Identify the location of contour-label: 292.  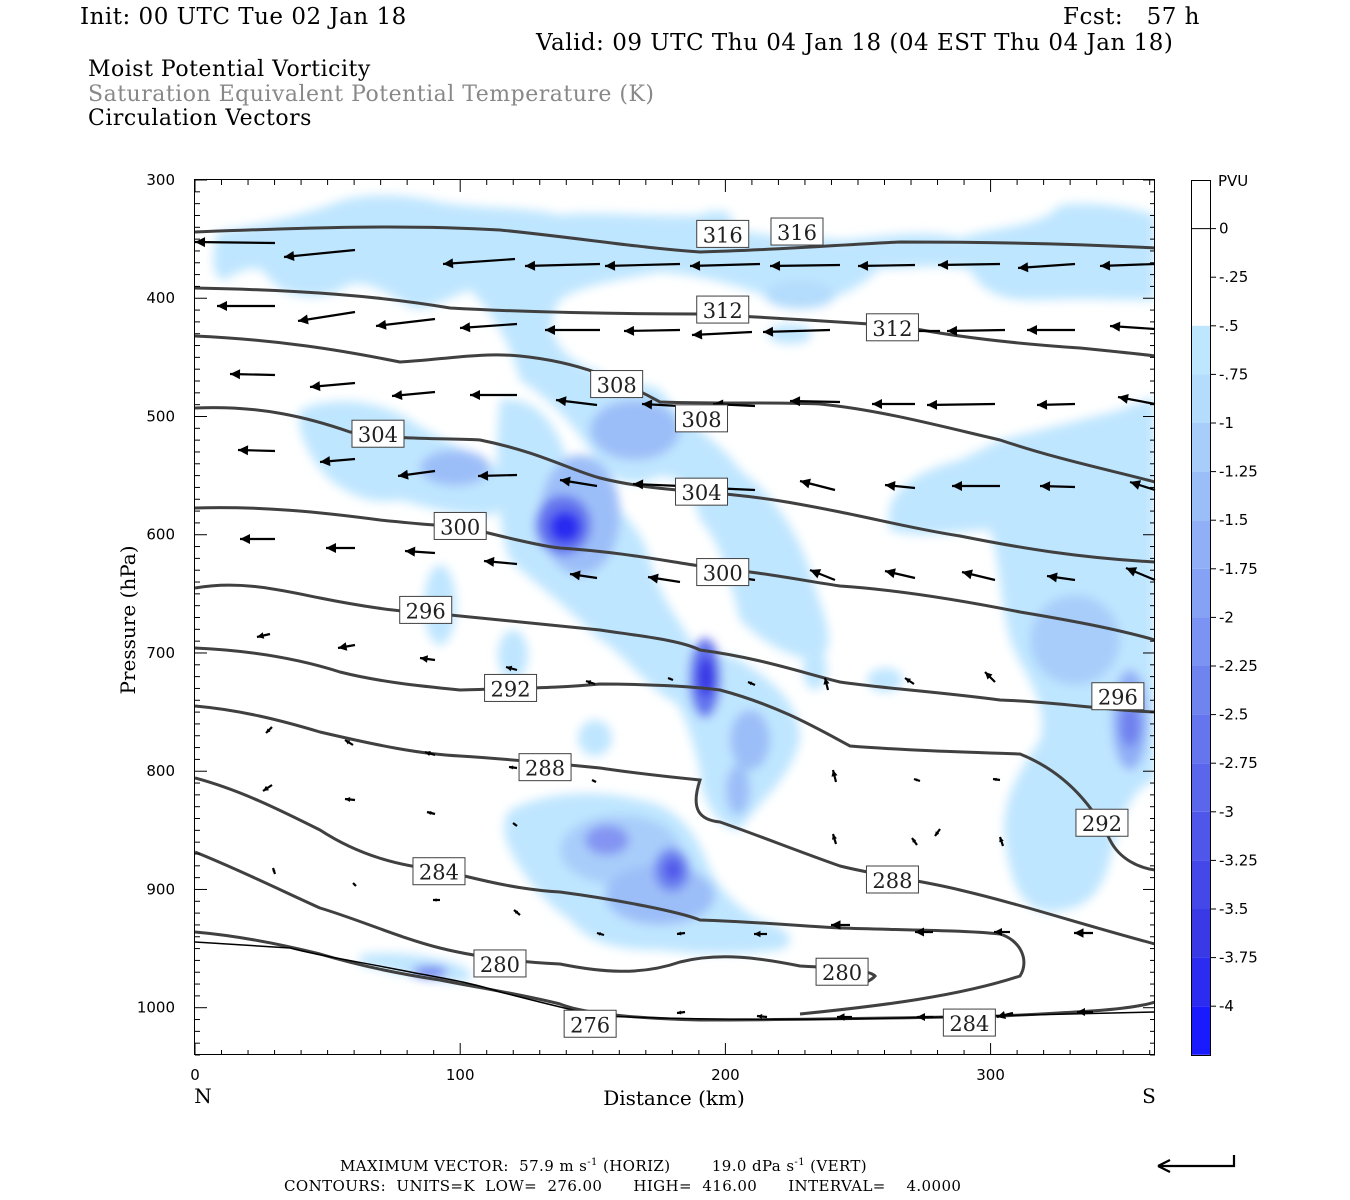
(511, 687).